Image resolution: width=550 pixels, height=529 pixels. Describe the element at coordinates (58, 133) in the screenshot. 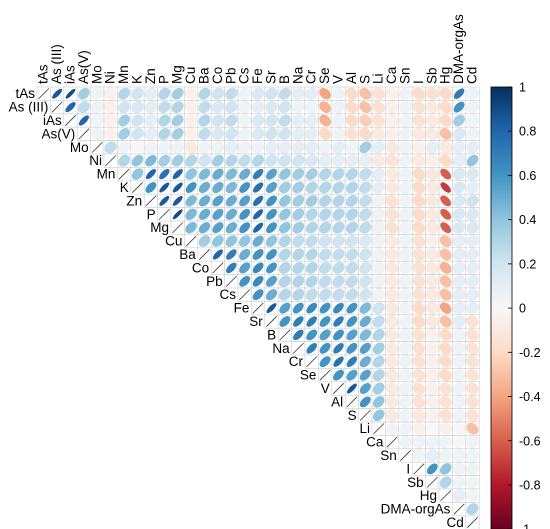

I see `row-label: As(V)` at that location.